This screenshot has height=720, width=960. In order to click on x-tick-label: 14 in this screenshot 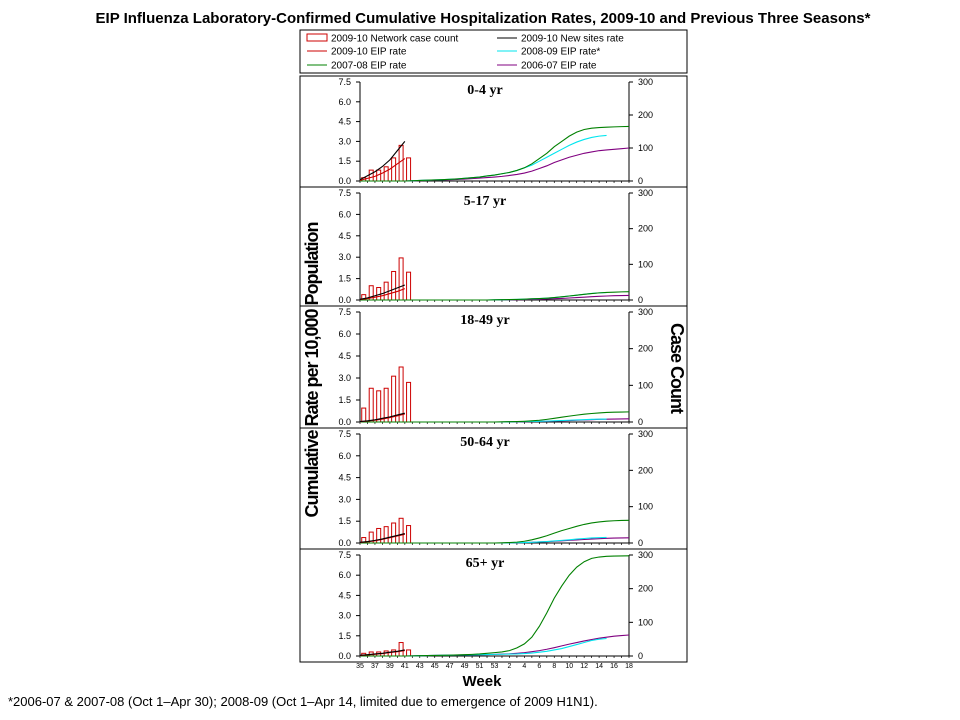, I will do `click(599, 666)`.